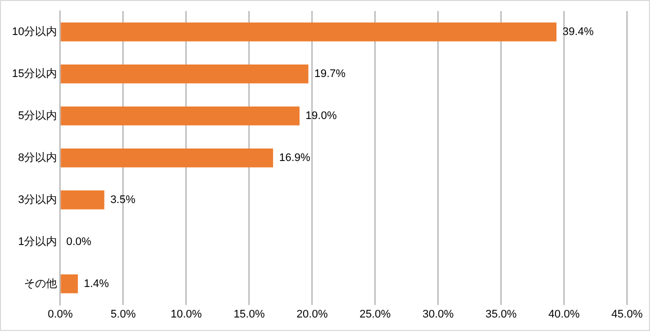 The image size is (650, 331). Describe the element at coordinates (330, 74) in the screenshot. I see `data-label: 19.7%` at that location.